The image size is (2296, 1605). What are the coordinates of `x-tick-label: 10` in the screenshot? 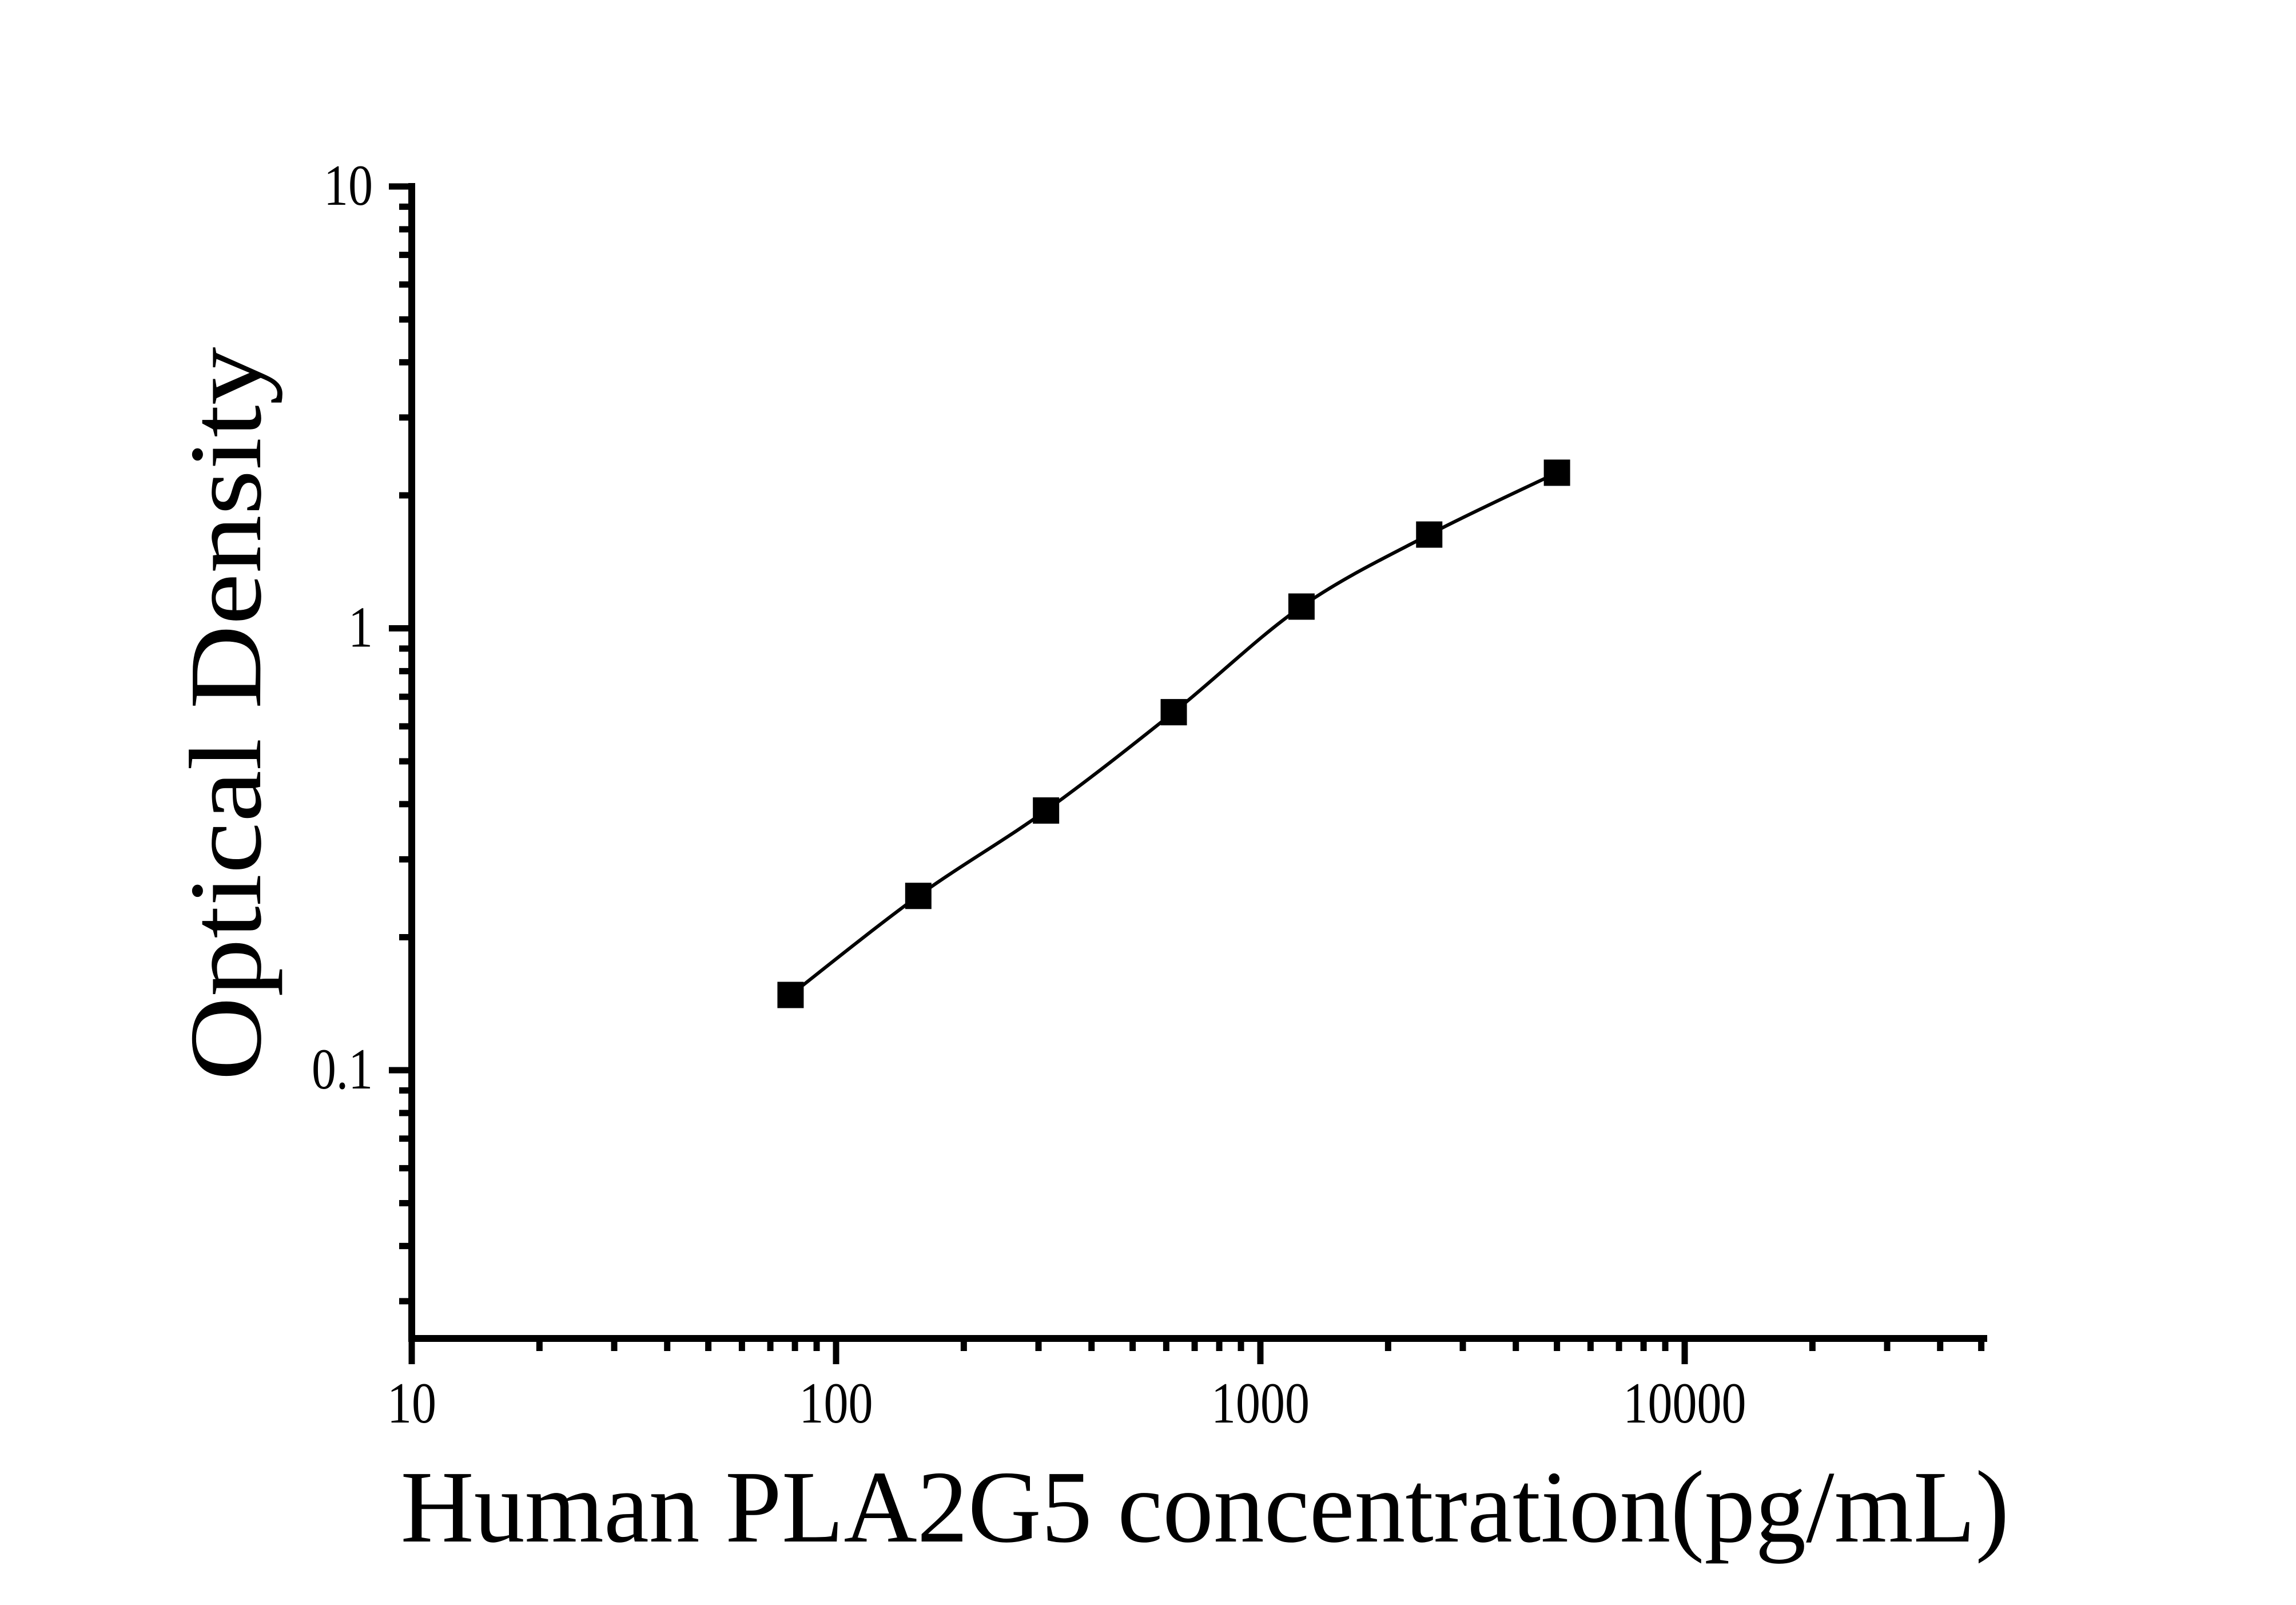 It's located at (411, 1403).